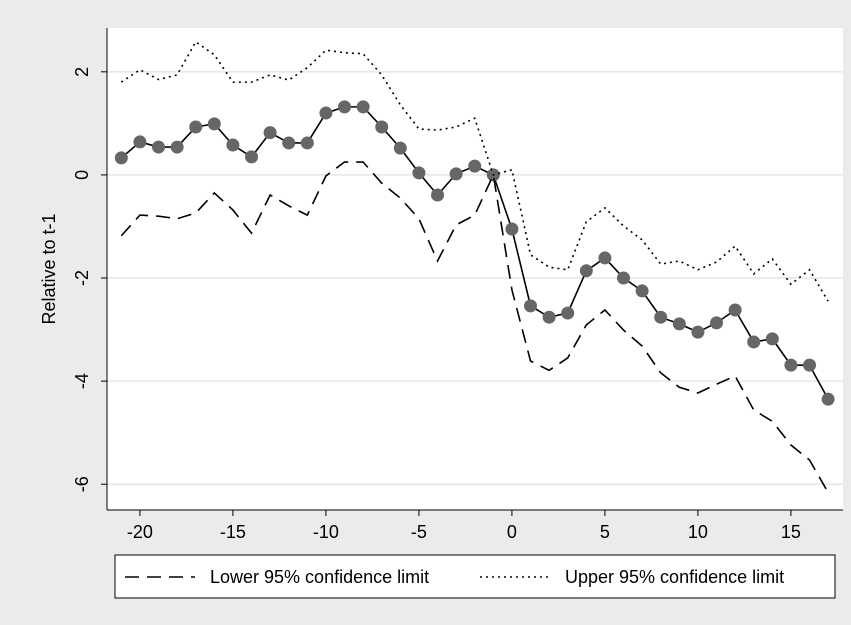  Describe the element at coordinates (233, 532) in the screenshot. I see `x-tick-label: -15` at that location.